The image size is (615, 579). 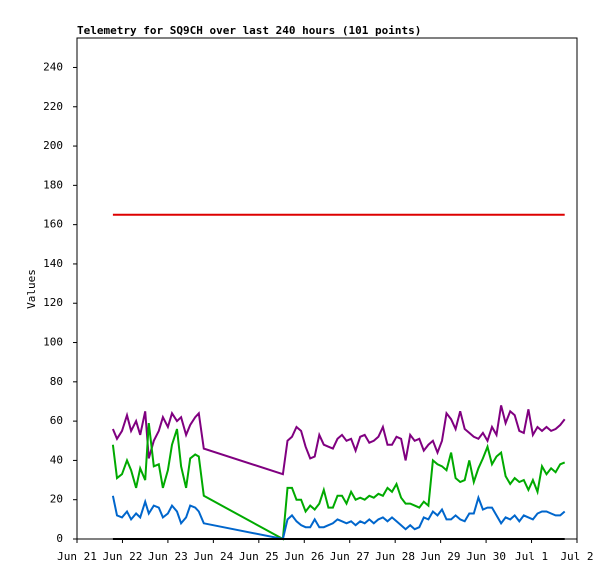 What do you see at coordinates (123, 556) in the screenshot?
I see `x-tick-label: Jun 22` at bounding box center [123, 556].